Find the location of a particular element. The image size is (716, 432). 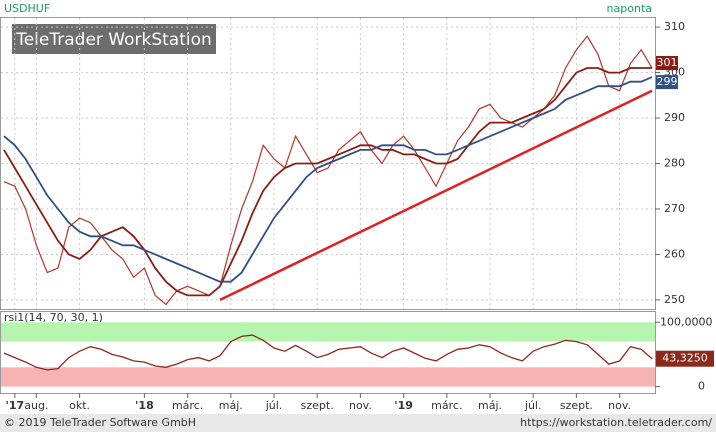

rsi-line is located at coordinates (328, 352).